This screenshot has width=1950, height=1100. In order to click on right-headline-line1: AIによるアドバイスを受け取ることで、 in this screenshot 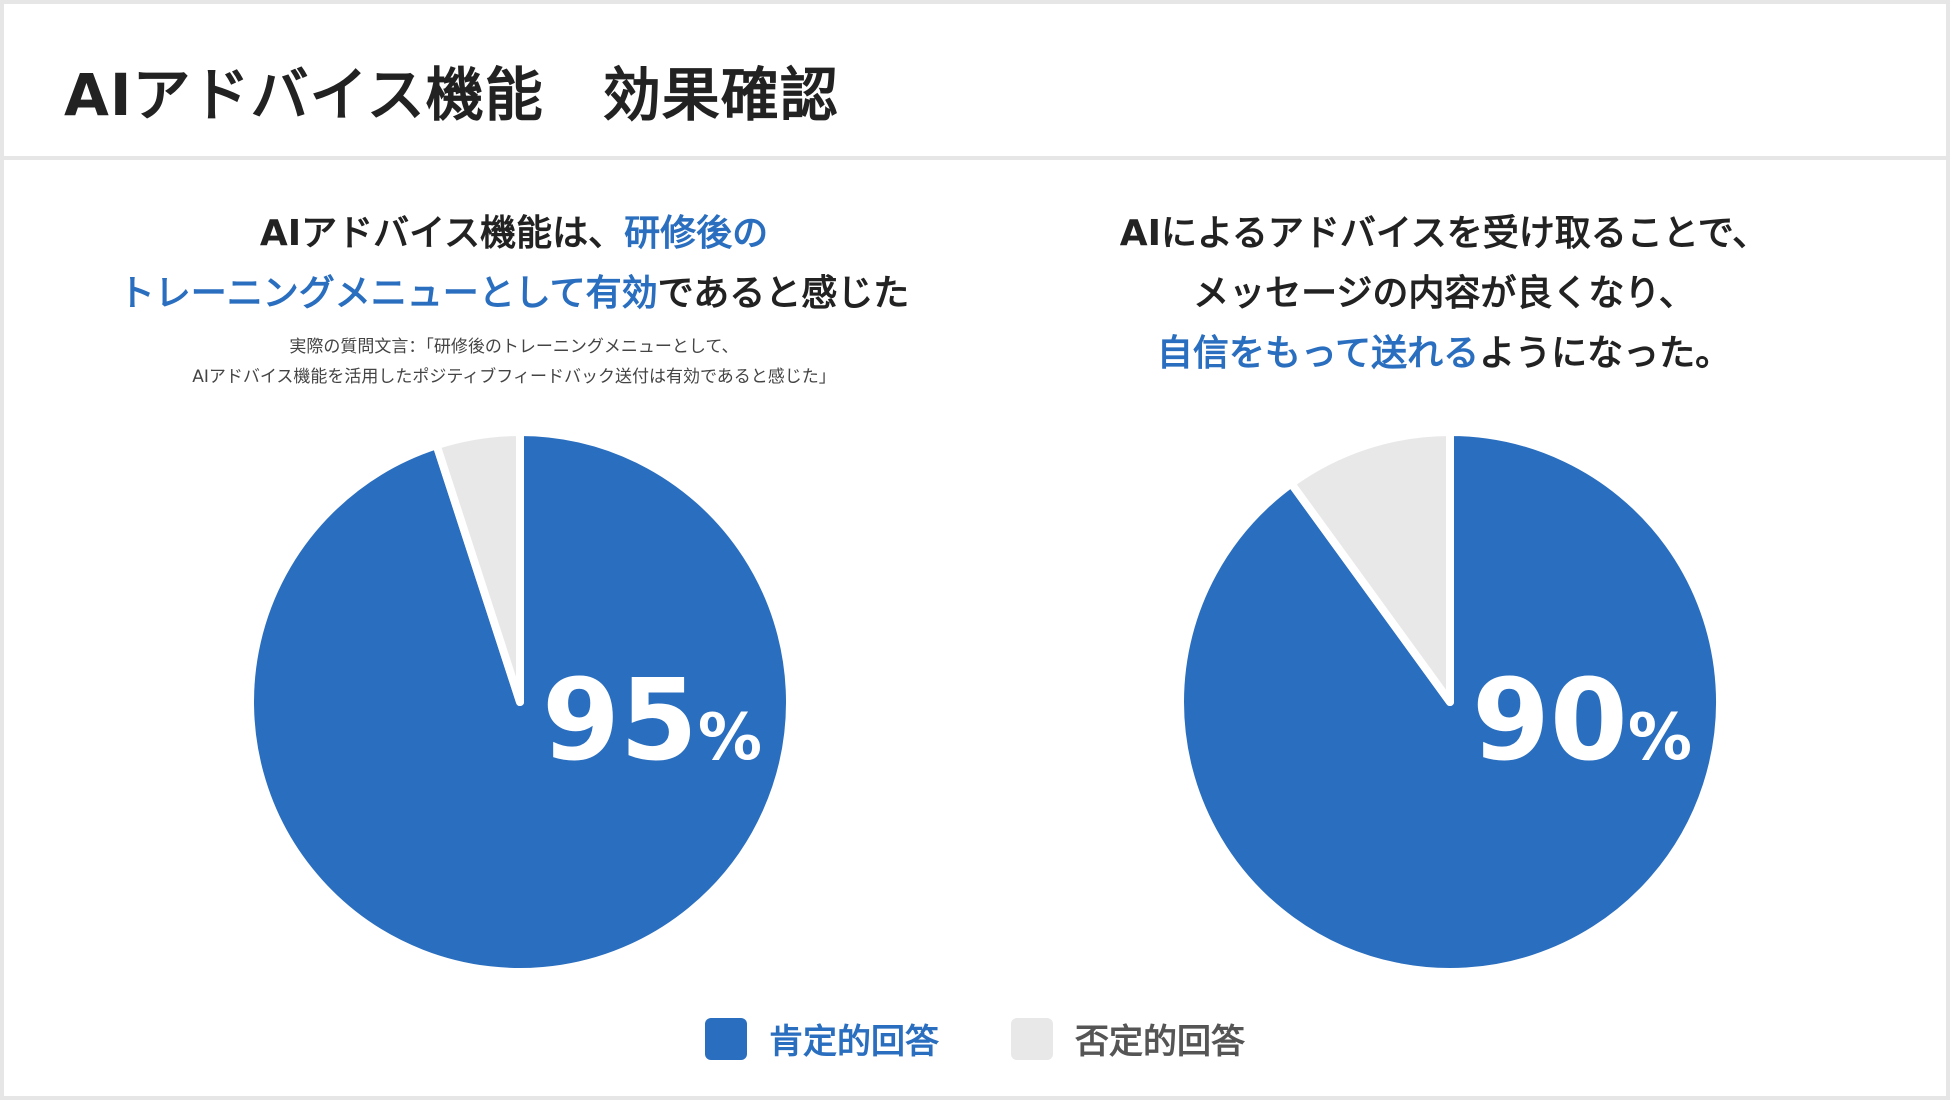, I will do `click(1444, 233)`.